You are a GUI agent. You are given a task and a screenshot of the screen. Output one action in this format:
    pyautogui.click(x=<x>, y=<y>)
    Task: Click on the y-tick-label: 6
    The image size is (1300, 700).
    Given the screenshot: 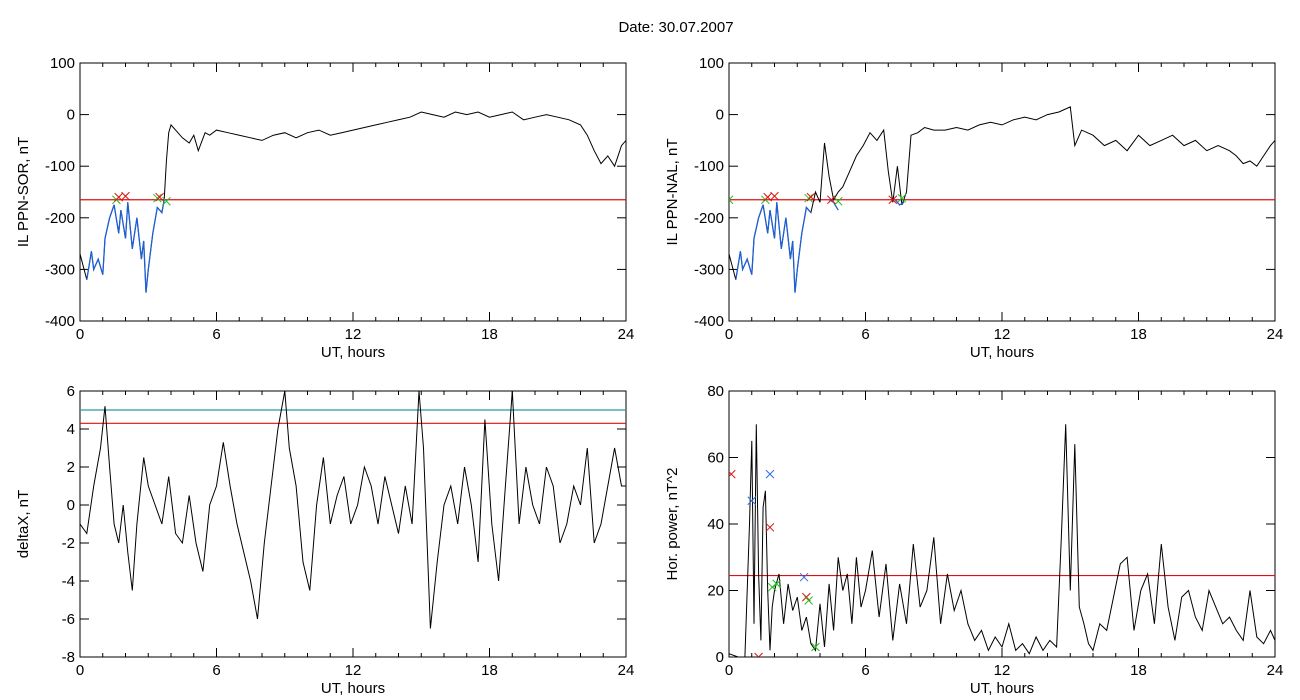 What is the action you would take?
    pyautogui.click(x=71, y=391)
    